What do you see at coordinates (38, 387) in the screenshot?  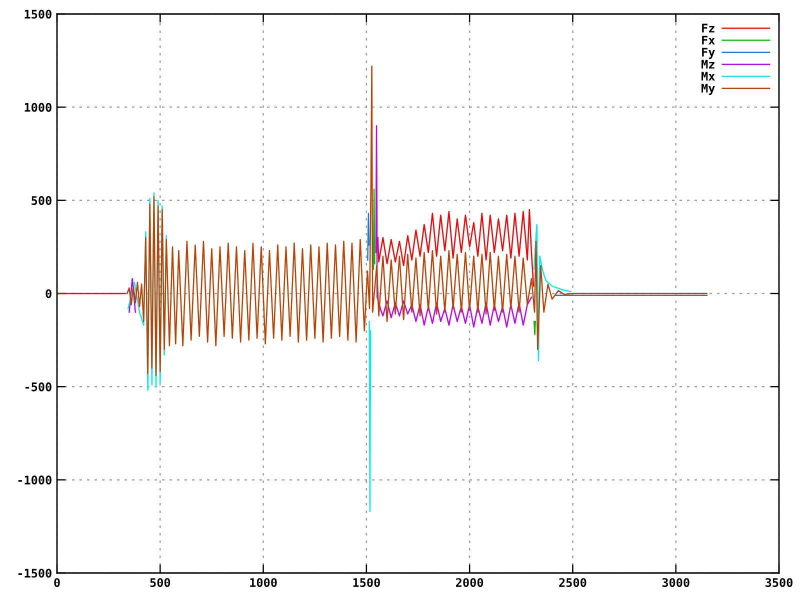 I see `y-tick-label: -500` at bounding box center [38, 387].